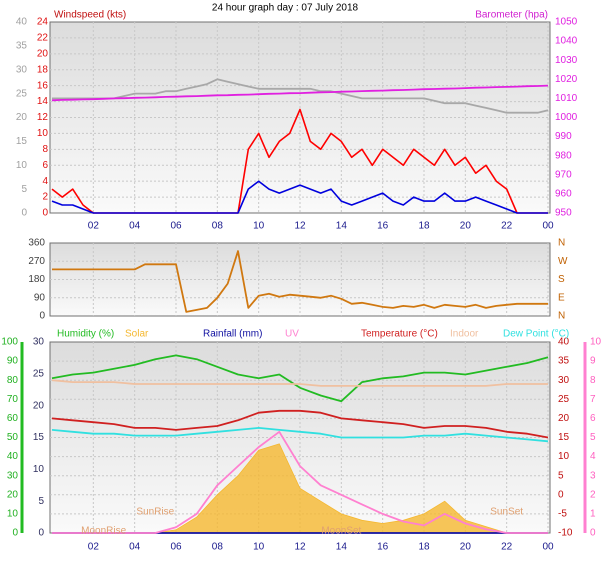  I want to click on y-tick-label: 180, so click(36, 279).